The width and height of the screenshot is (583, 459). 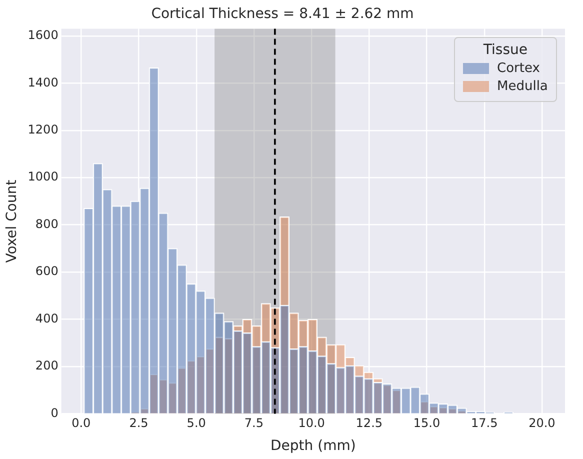 I want to click on y-tick-label: 1600, so click(x=43, y=35).